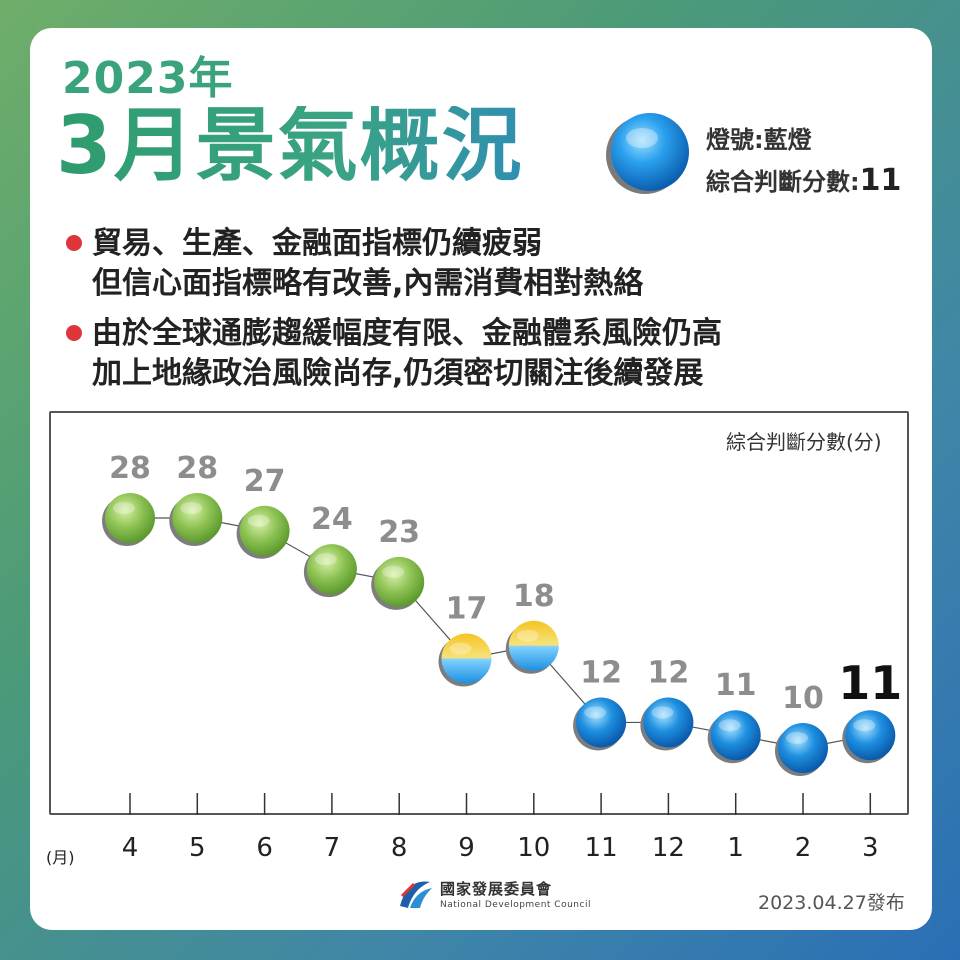  I want to click on ndc-emblem-icon, so click(416, 894).